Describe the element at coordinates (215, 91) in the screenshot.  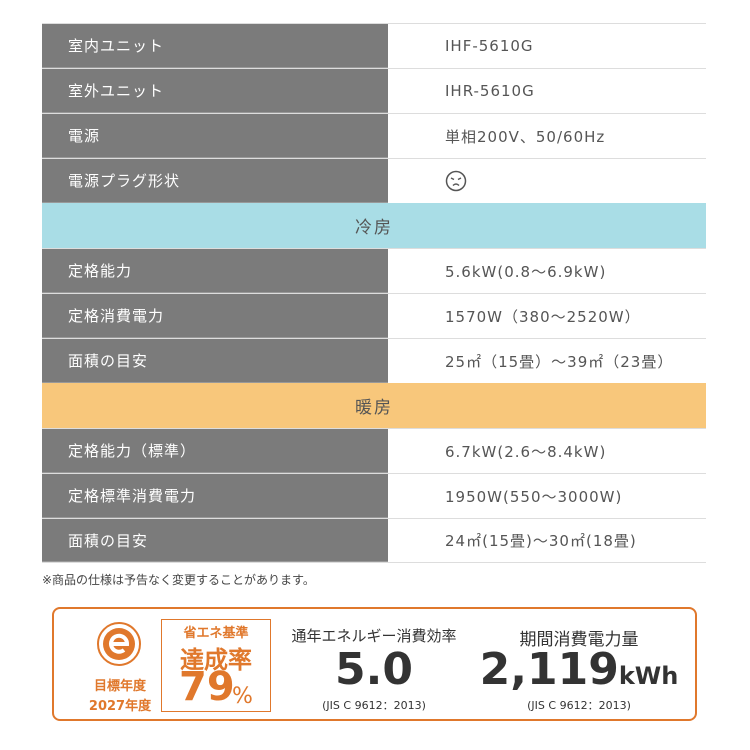
I see `row-label: 室外ユニット` at that location.